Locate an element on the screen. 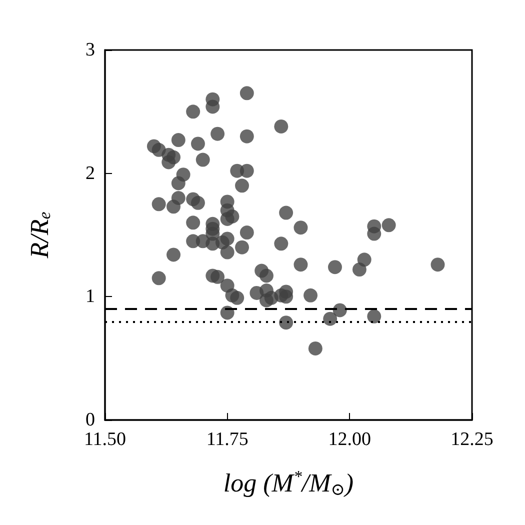  x-tick-label: 11.75 is located at coordinates (227, 439).